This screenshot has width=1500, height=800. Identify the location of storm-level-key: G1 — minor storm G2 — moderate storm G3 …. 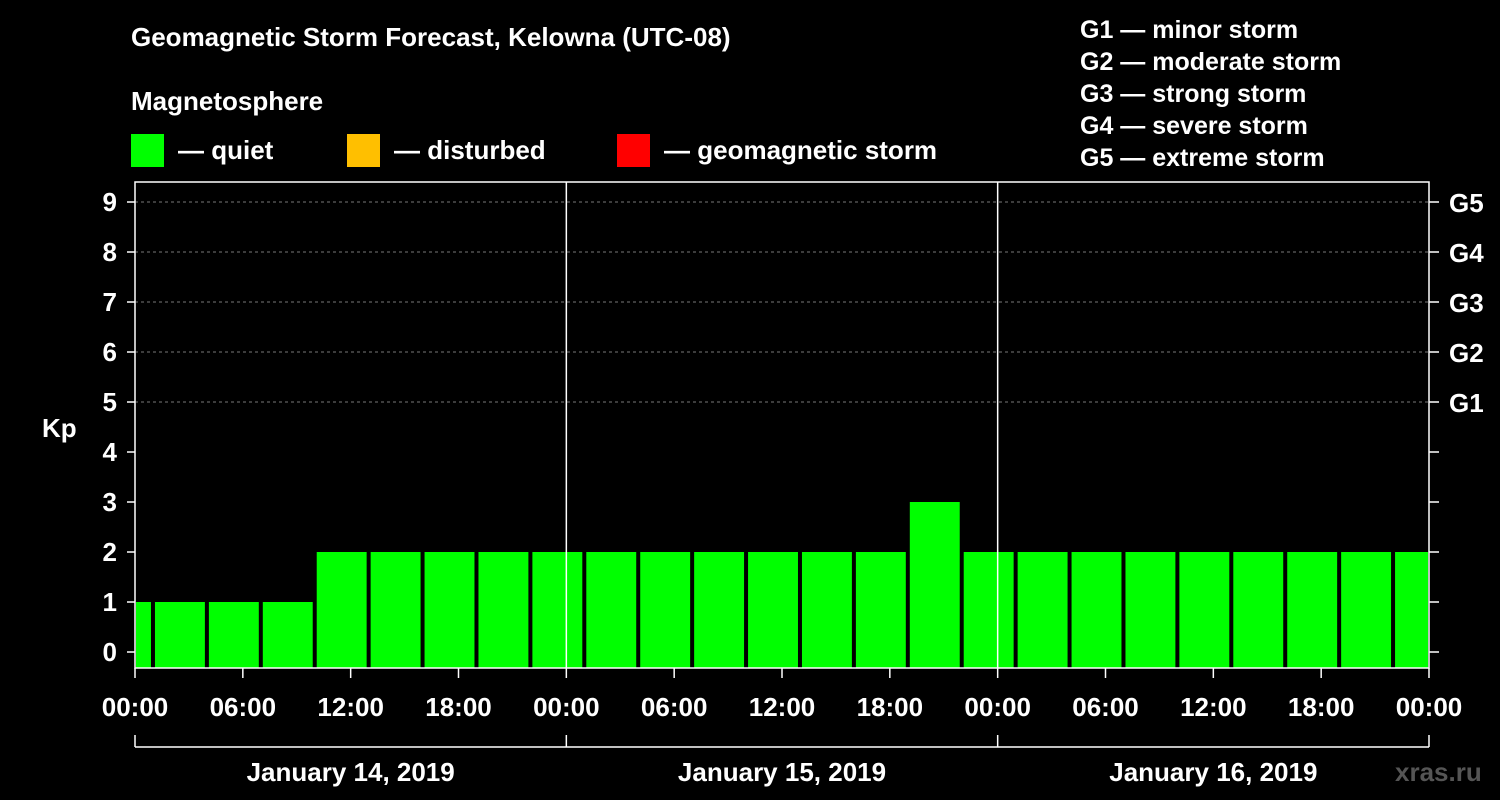
(1210, 94).